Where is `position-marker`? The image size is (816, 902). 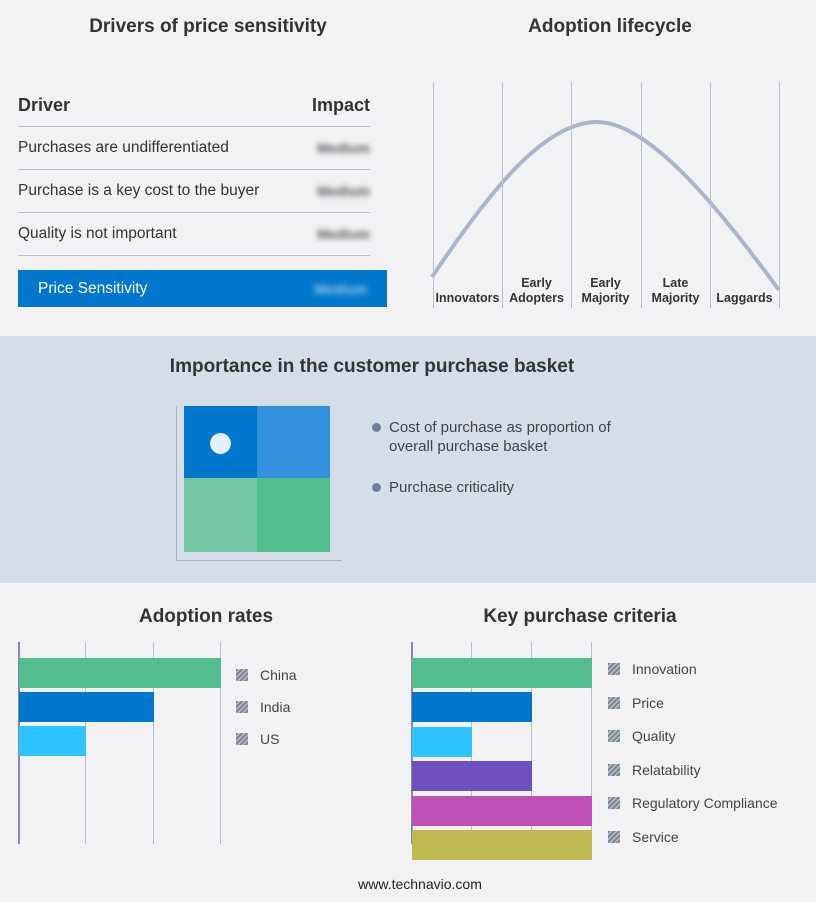
position-marker is located at coordinates (220, 443).